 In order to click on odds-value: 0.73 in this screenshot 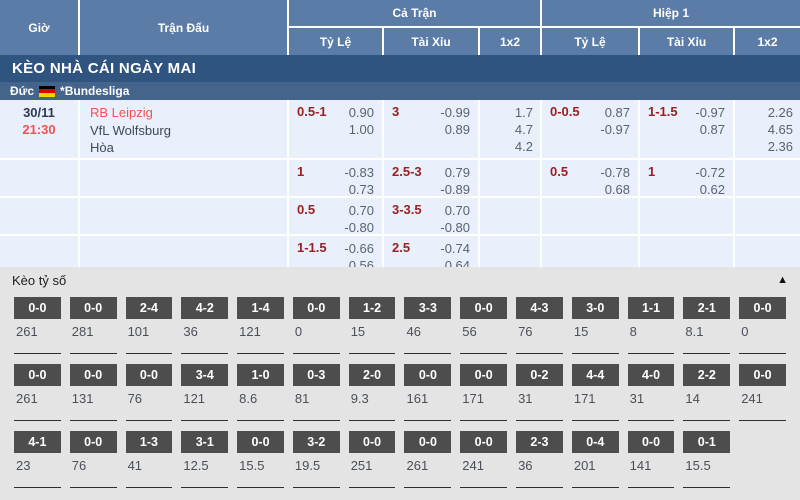, I will do `click(361, 189)`.